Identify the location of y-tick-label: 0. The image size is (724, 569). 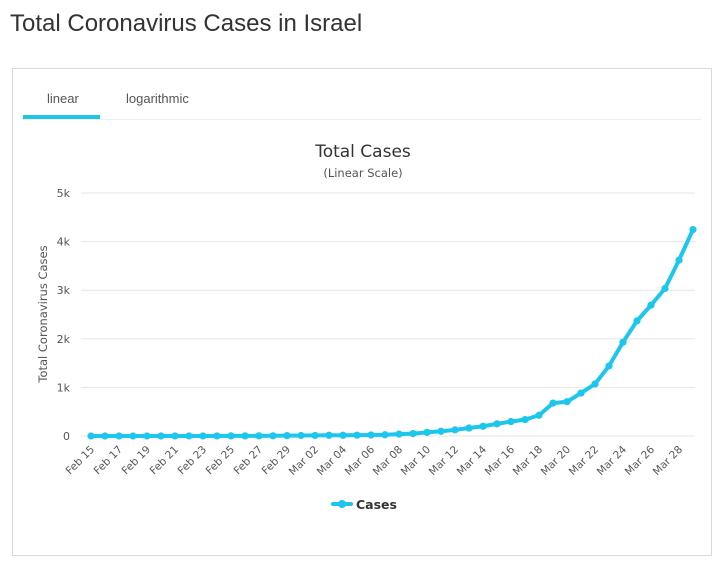
(66, 436).